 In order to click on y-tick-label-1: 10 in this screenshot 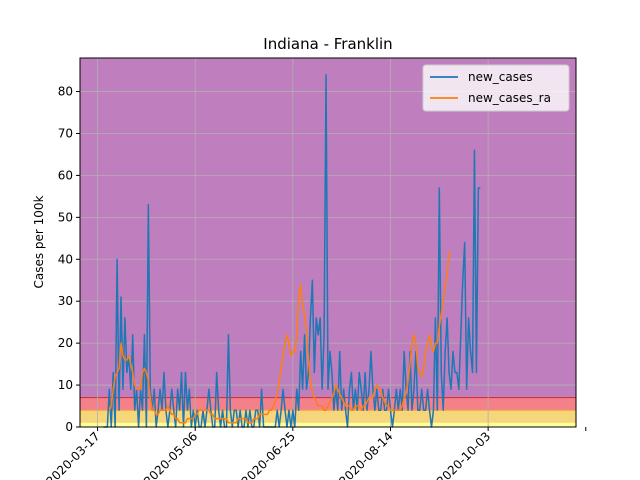, I will do `click(65, 385)`.